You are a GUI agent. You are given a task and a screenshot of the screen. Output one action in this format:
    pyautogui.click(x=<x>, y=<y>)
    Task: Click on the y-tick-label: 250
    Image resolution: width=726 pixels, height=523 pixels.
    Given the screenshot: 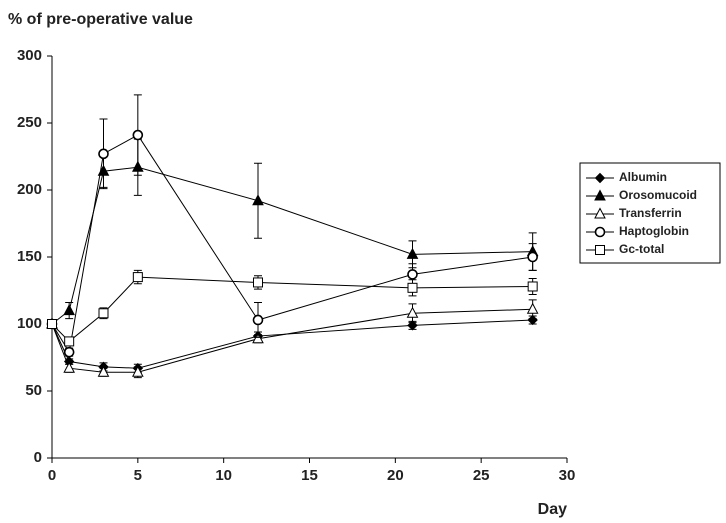 What is the action you would take?
    pyautogui.click(x=29, y=122)
    